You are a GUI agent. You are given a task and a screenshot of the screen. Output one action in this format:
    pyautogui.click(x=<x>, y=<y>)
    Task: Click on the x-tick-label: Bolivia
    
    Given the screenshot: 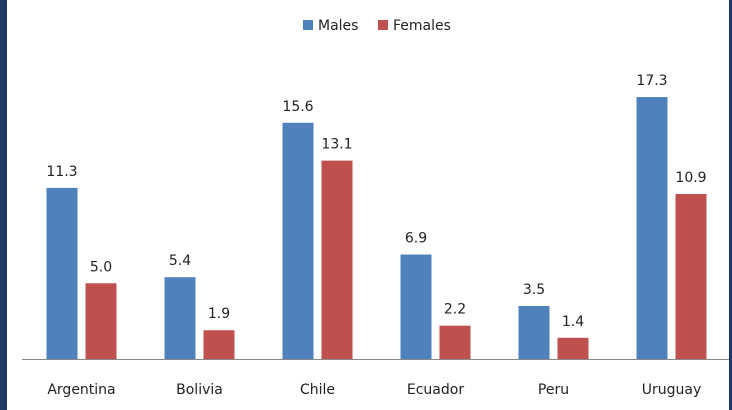 What is the action you would take?
    pyautogui.click(x=199, y=390)
    